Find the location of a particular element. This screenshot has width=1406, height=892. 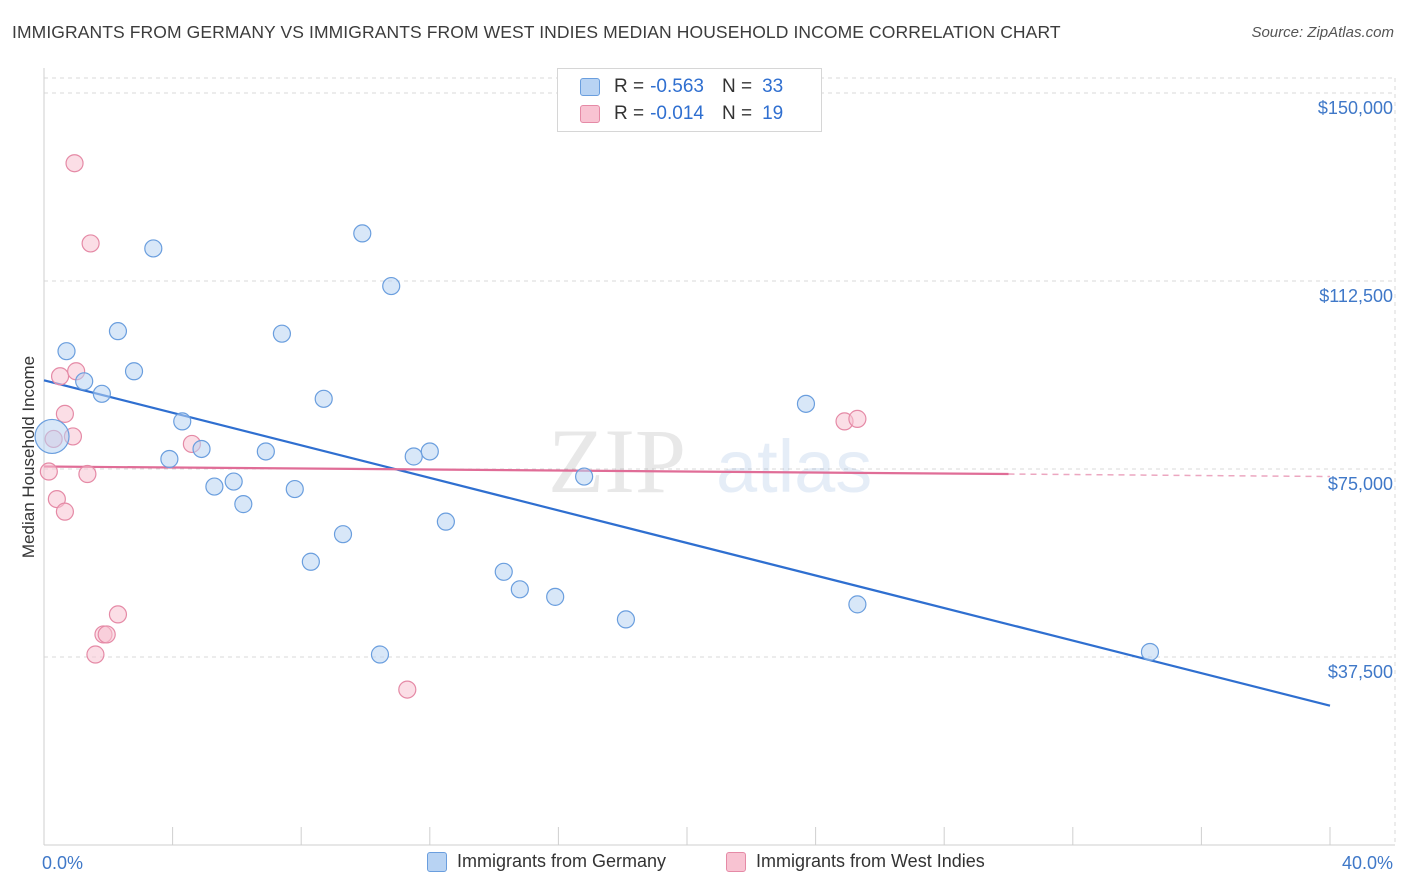

series-legend-westindies: Immigrants from West Indies is located at coordinates (855, 861).